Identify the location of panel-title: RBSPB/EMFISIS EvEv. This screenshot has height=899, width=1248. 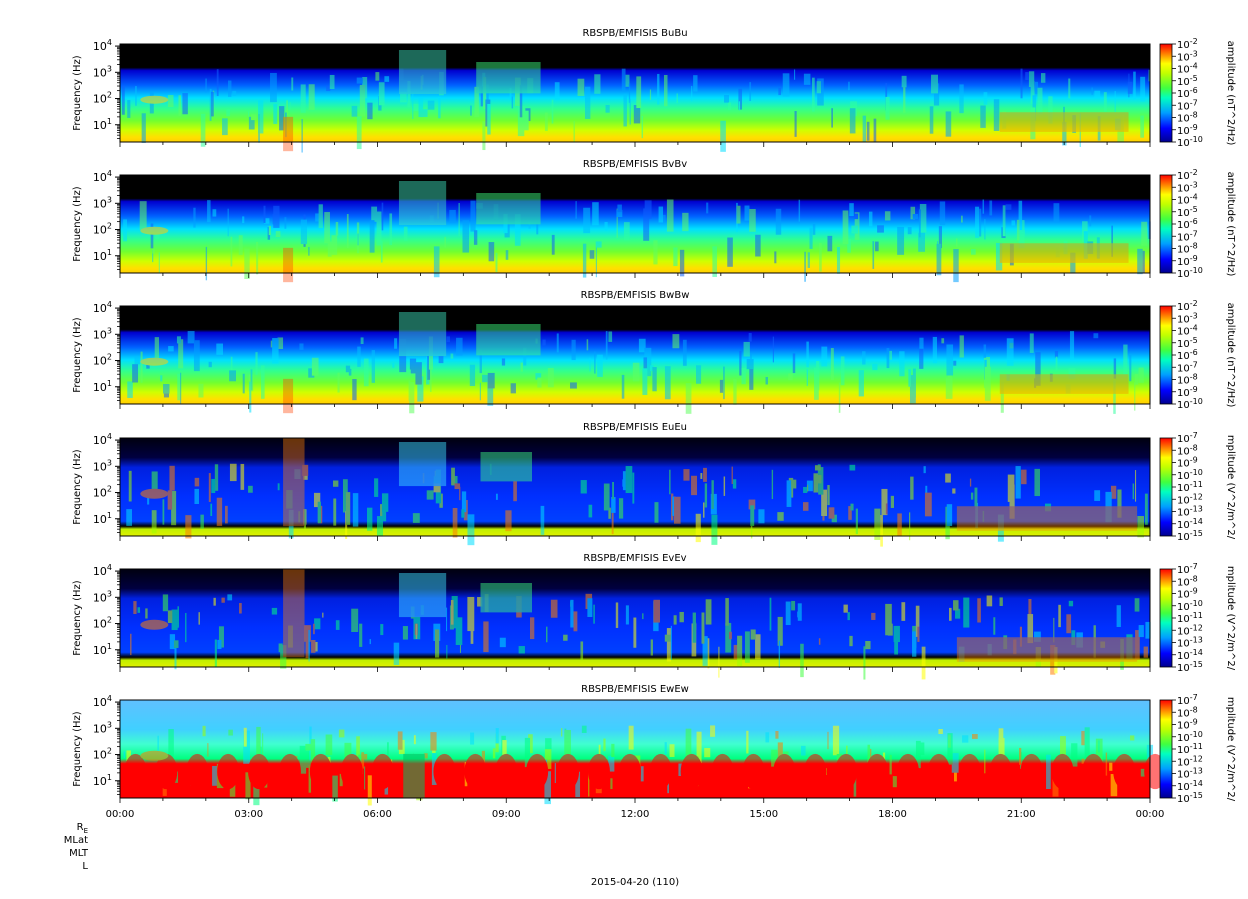
(634, 558).